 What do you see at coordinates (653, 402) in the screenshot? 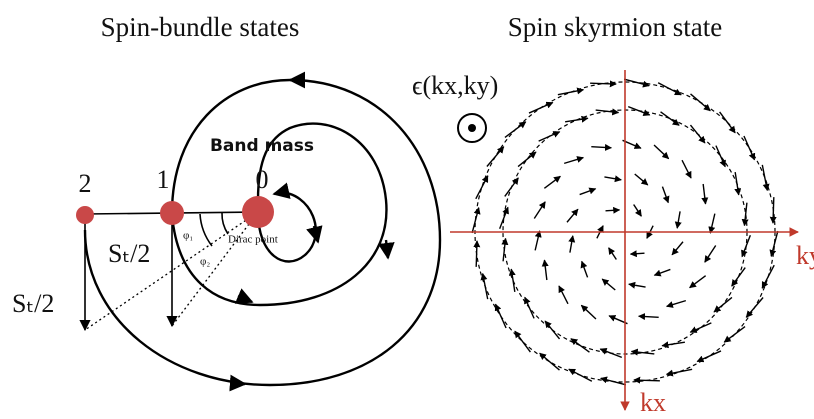
I see `kx-label: kx` at bounding box center [653, 402].